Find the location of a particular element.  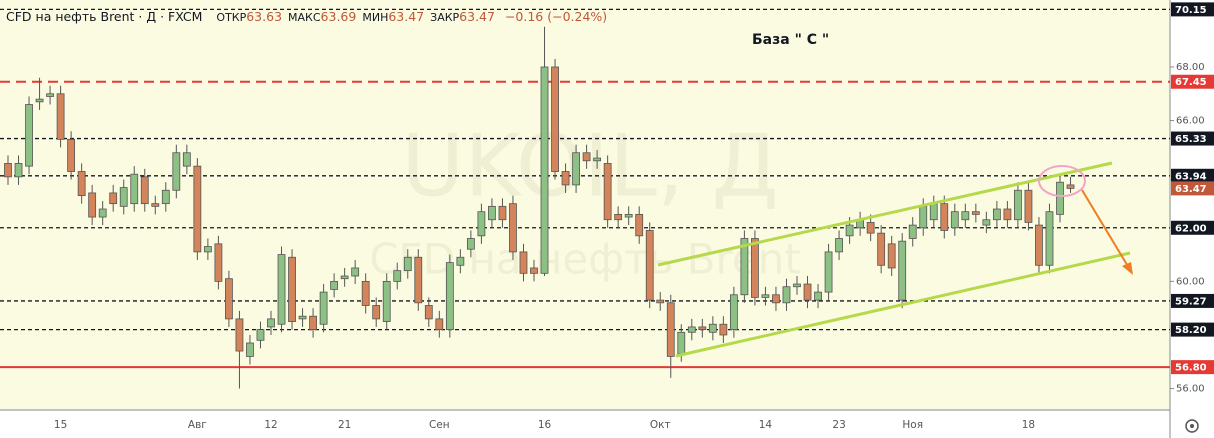

level-label: 67.45 is located at coordinates (1191, 82).